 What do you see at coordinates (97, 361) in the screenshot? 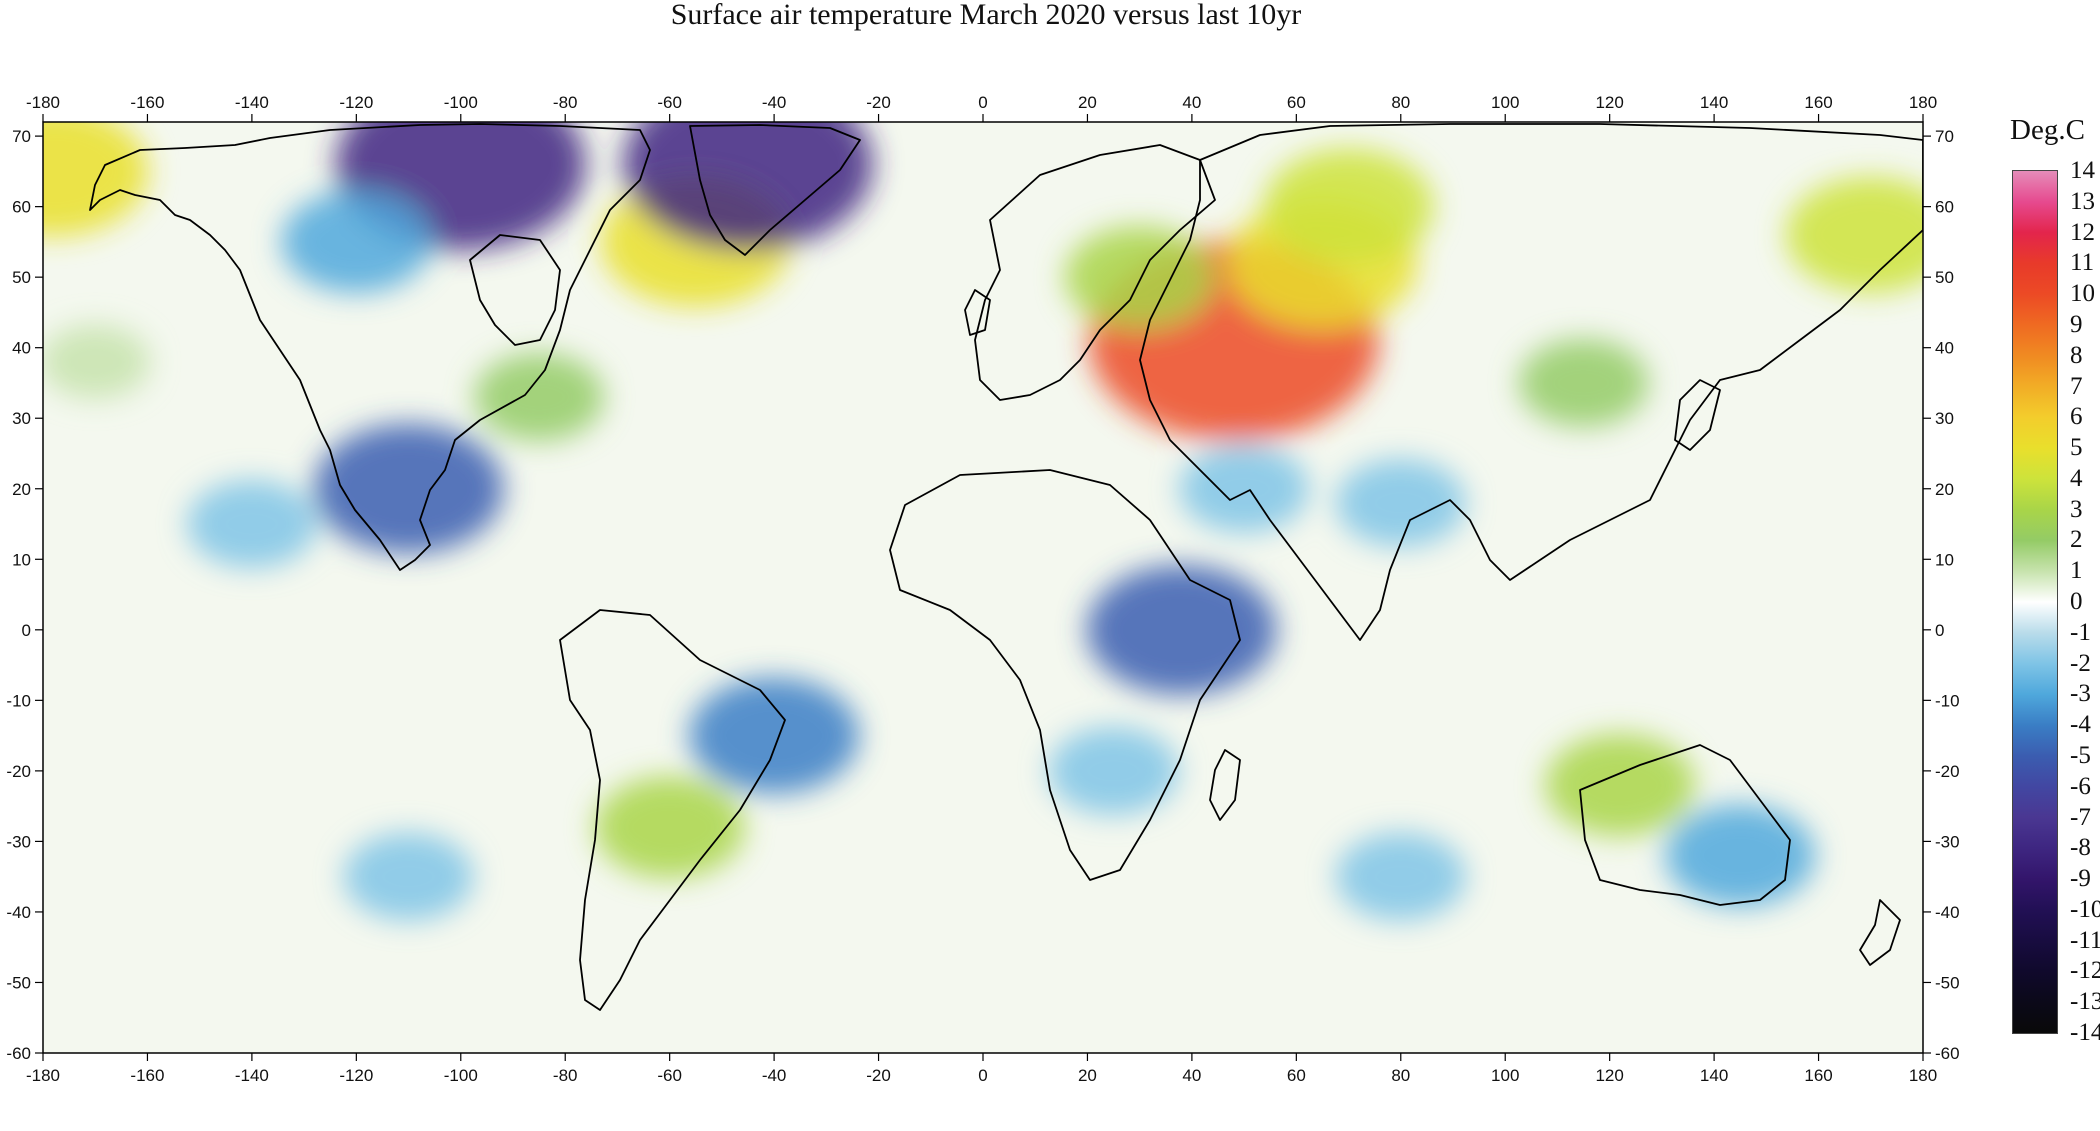
I see `anomaly-central-pacific` at bounding box center [97, 361].